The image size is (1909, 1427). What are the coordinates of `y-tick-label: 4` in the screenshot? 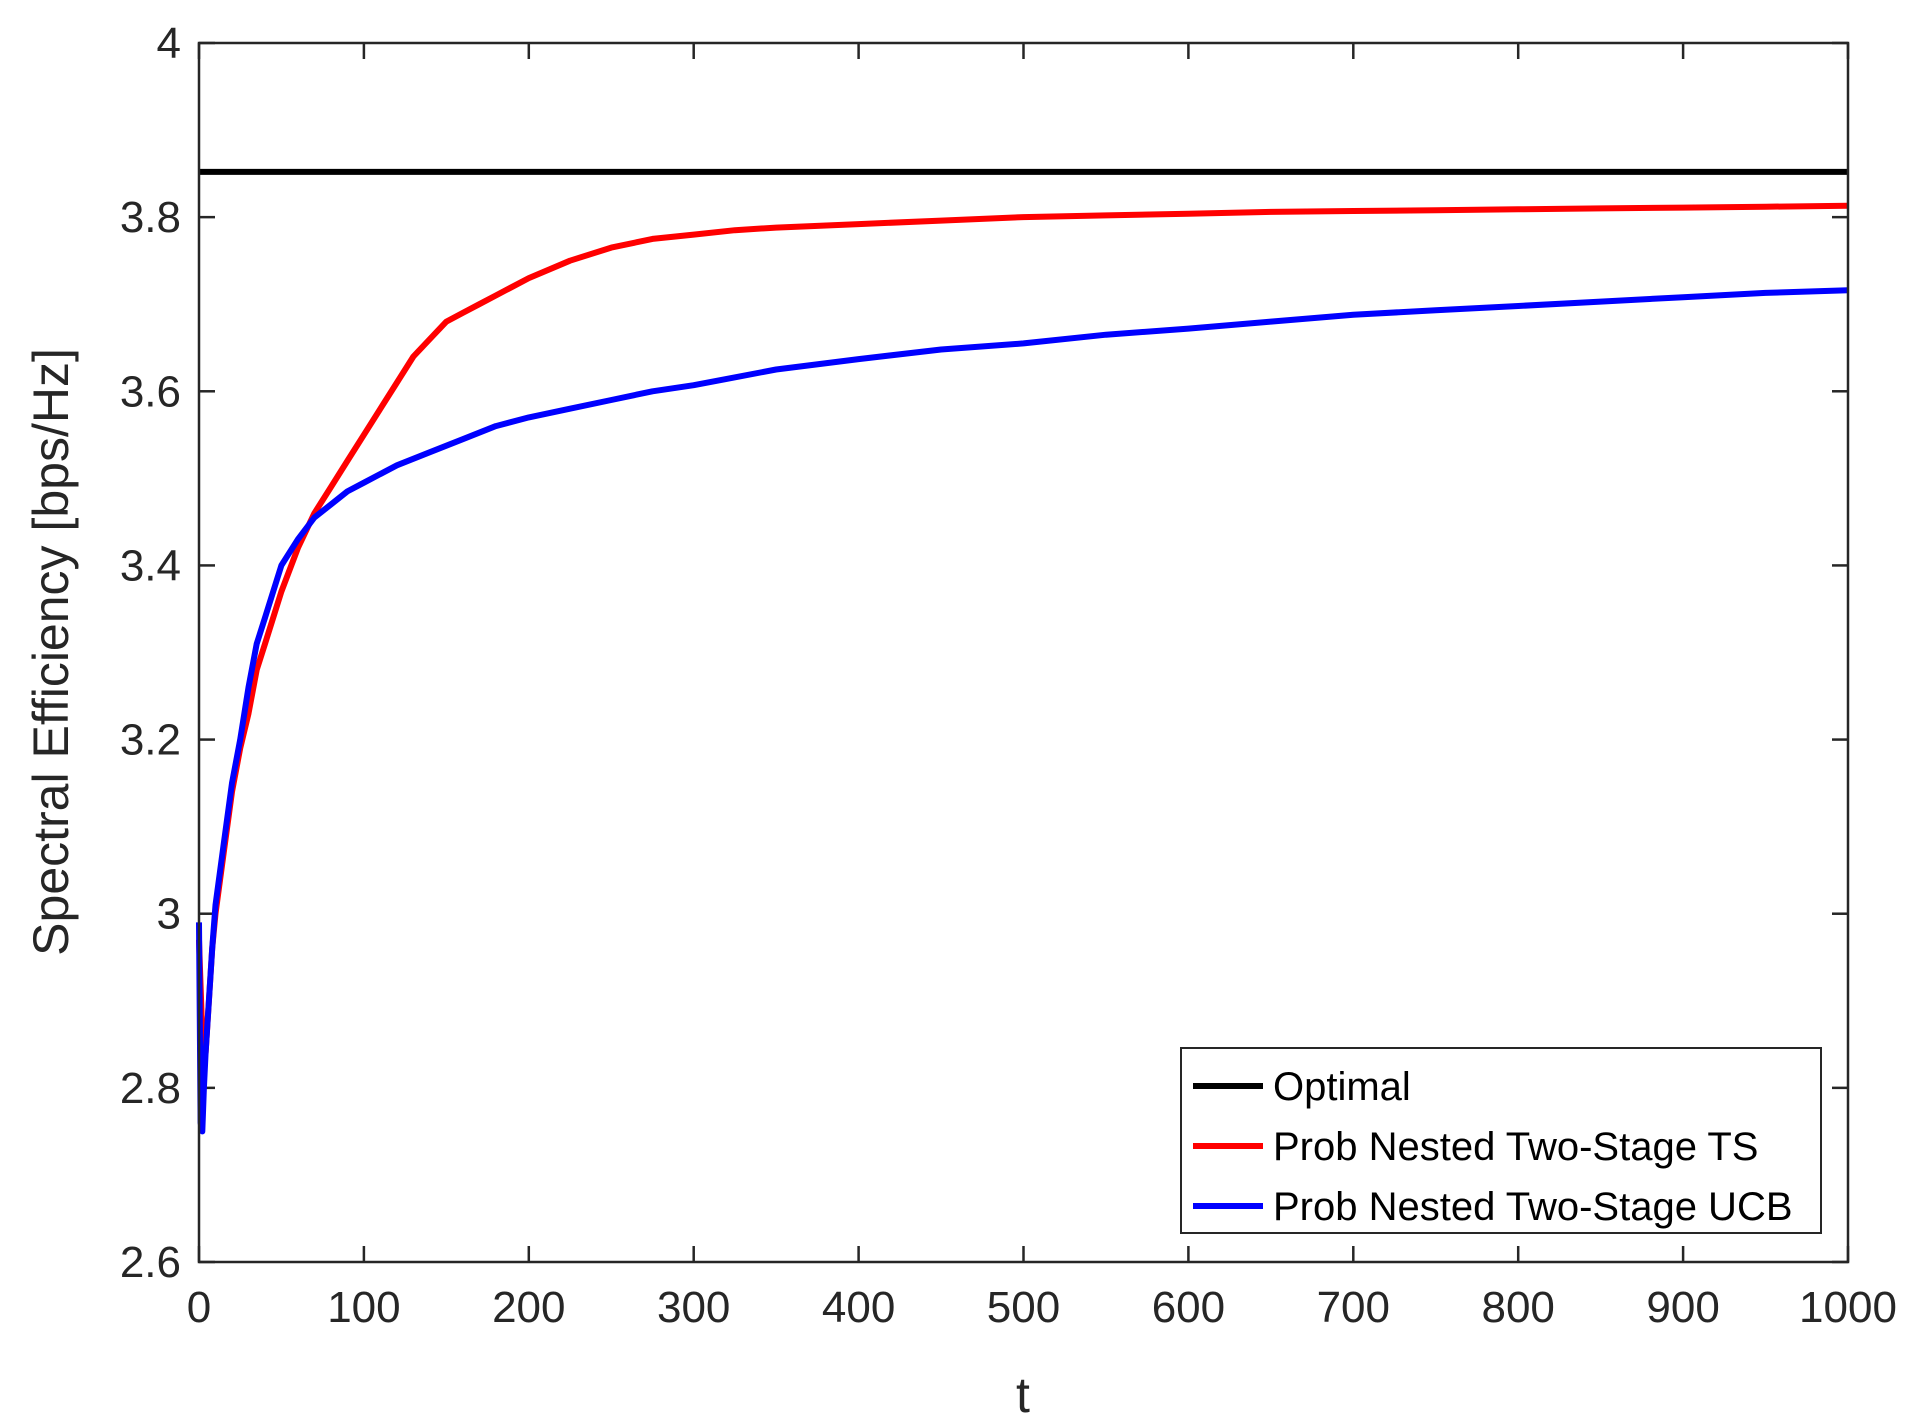 It's located at (169, 43).